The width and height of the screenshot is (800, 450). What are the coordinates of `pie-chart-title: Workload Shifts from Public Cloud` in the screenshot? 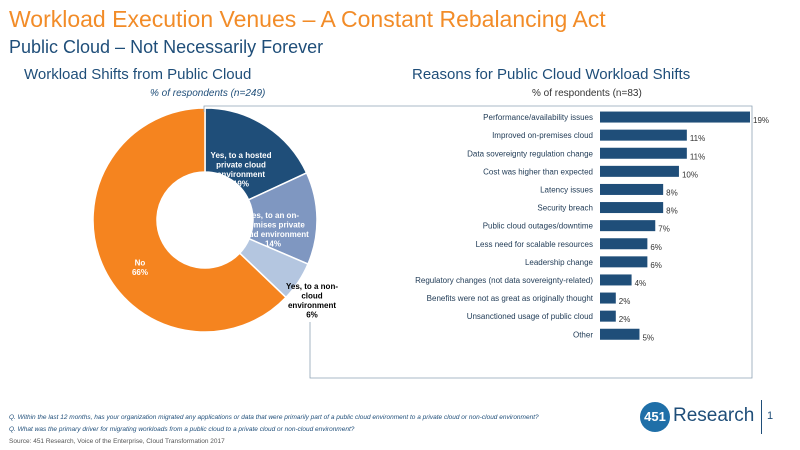 It's located at (138, 74).